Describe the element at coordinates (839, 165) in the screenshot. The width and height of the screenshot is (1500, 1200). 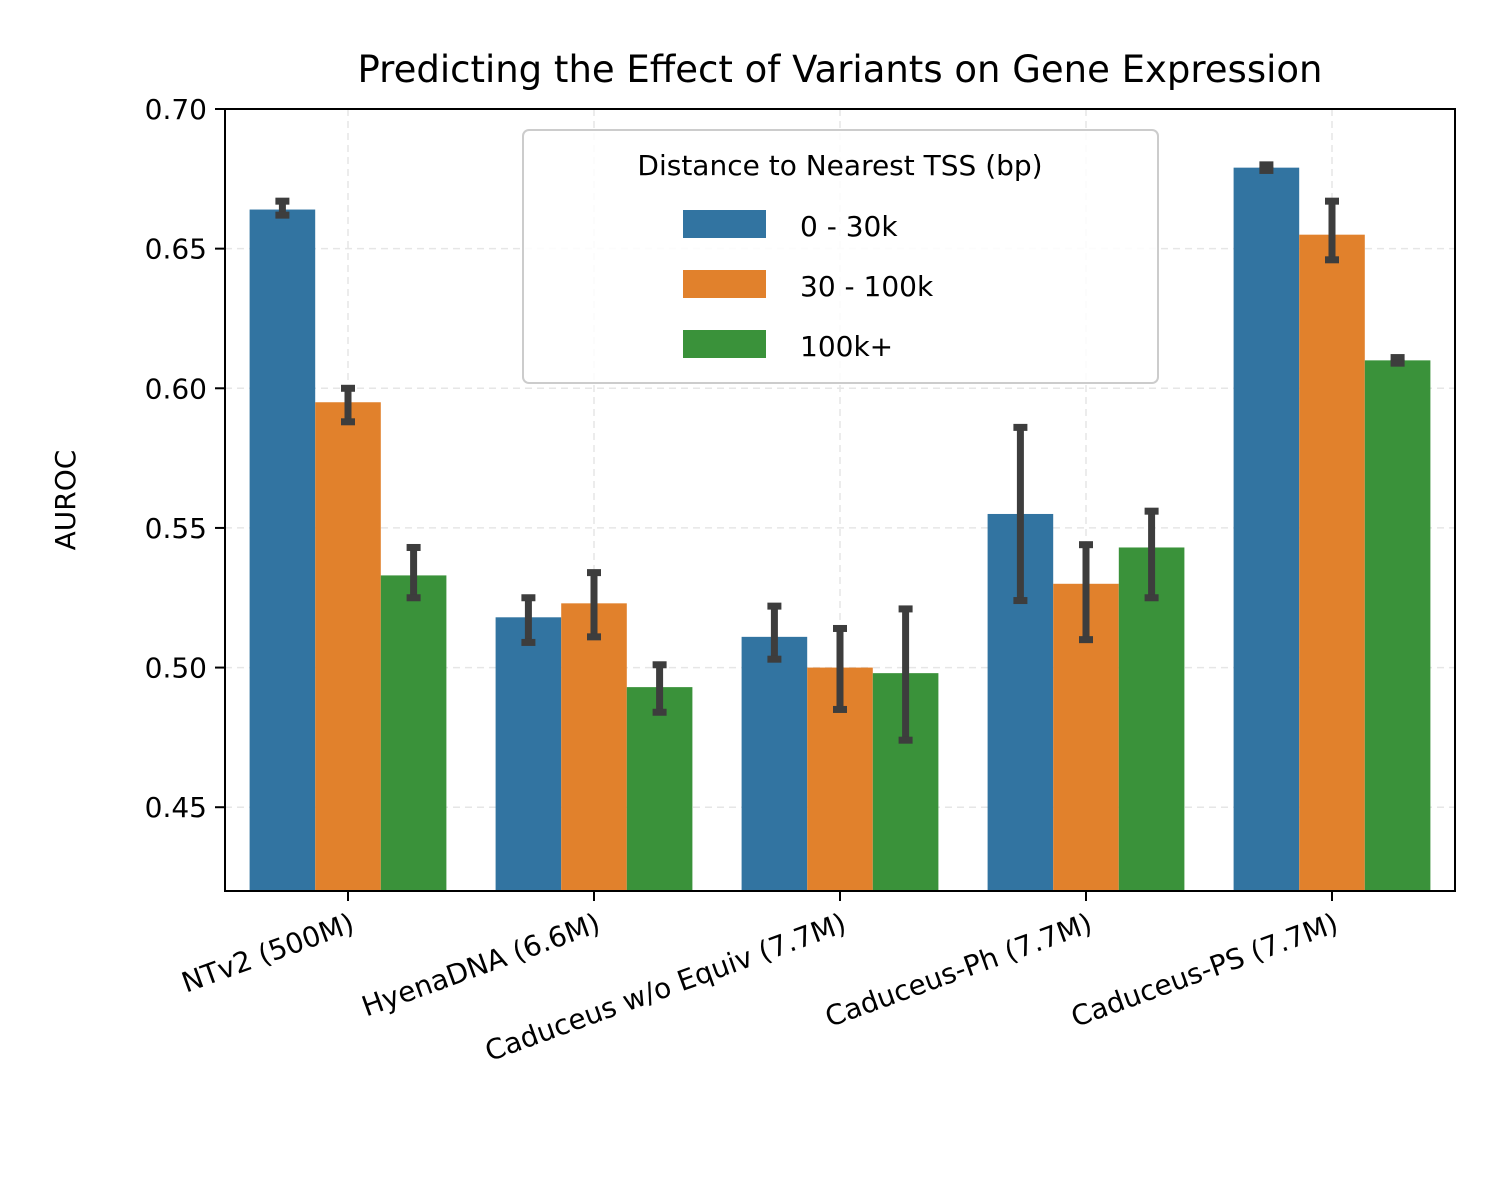
I see `legend-title: Distance to Nearest TSS (bp)` at that location.